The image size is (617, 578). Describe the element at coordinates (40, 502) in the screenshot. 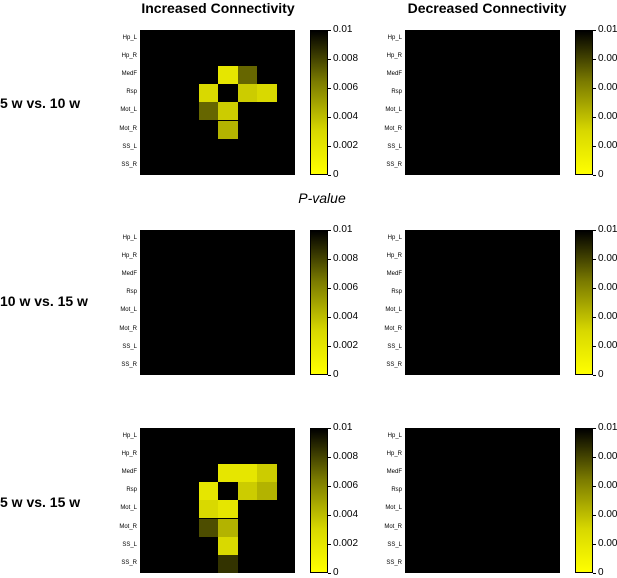

I see `row-label-5w-15w: 5 w vs. 15 w` at that location.